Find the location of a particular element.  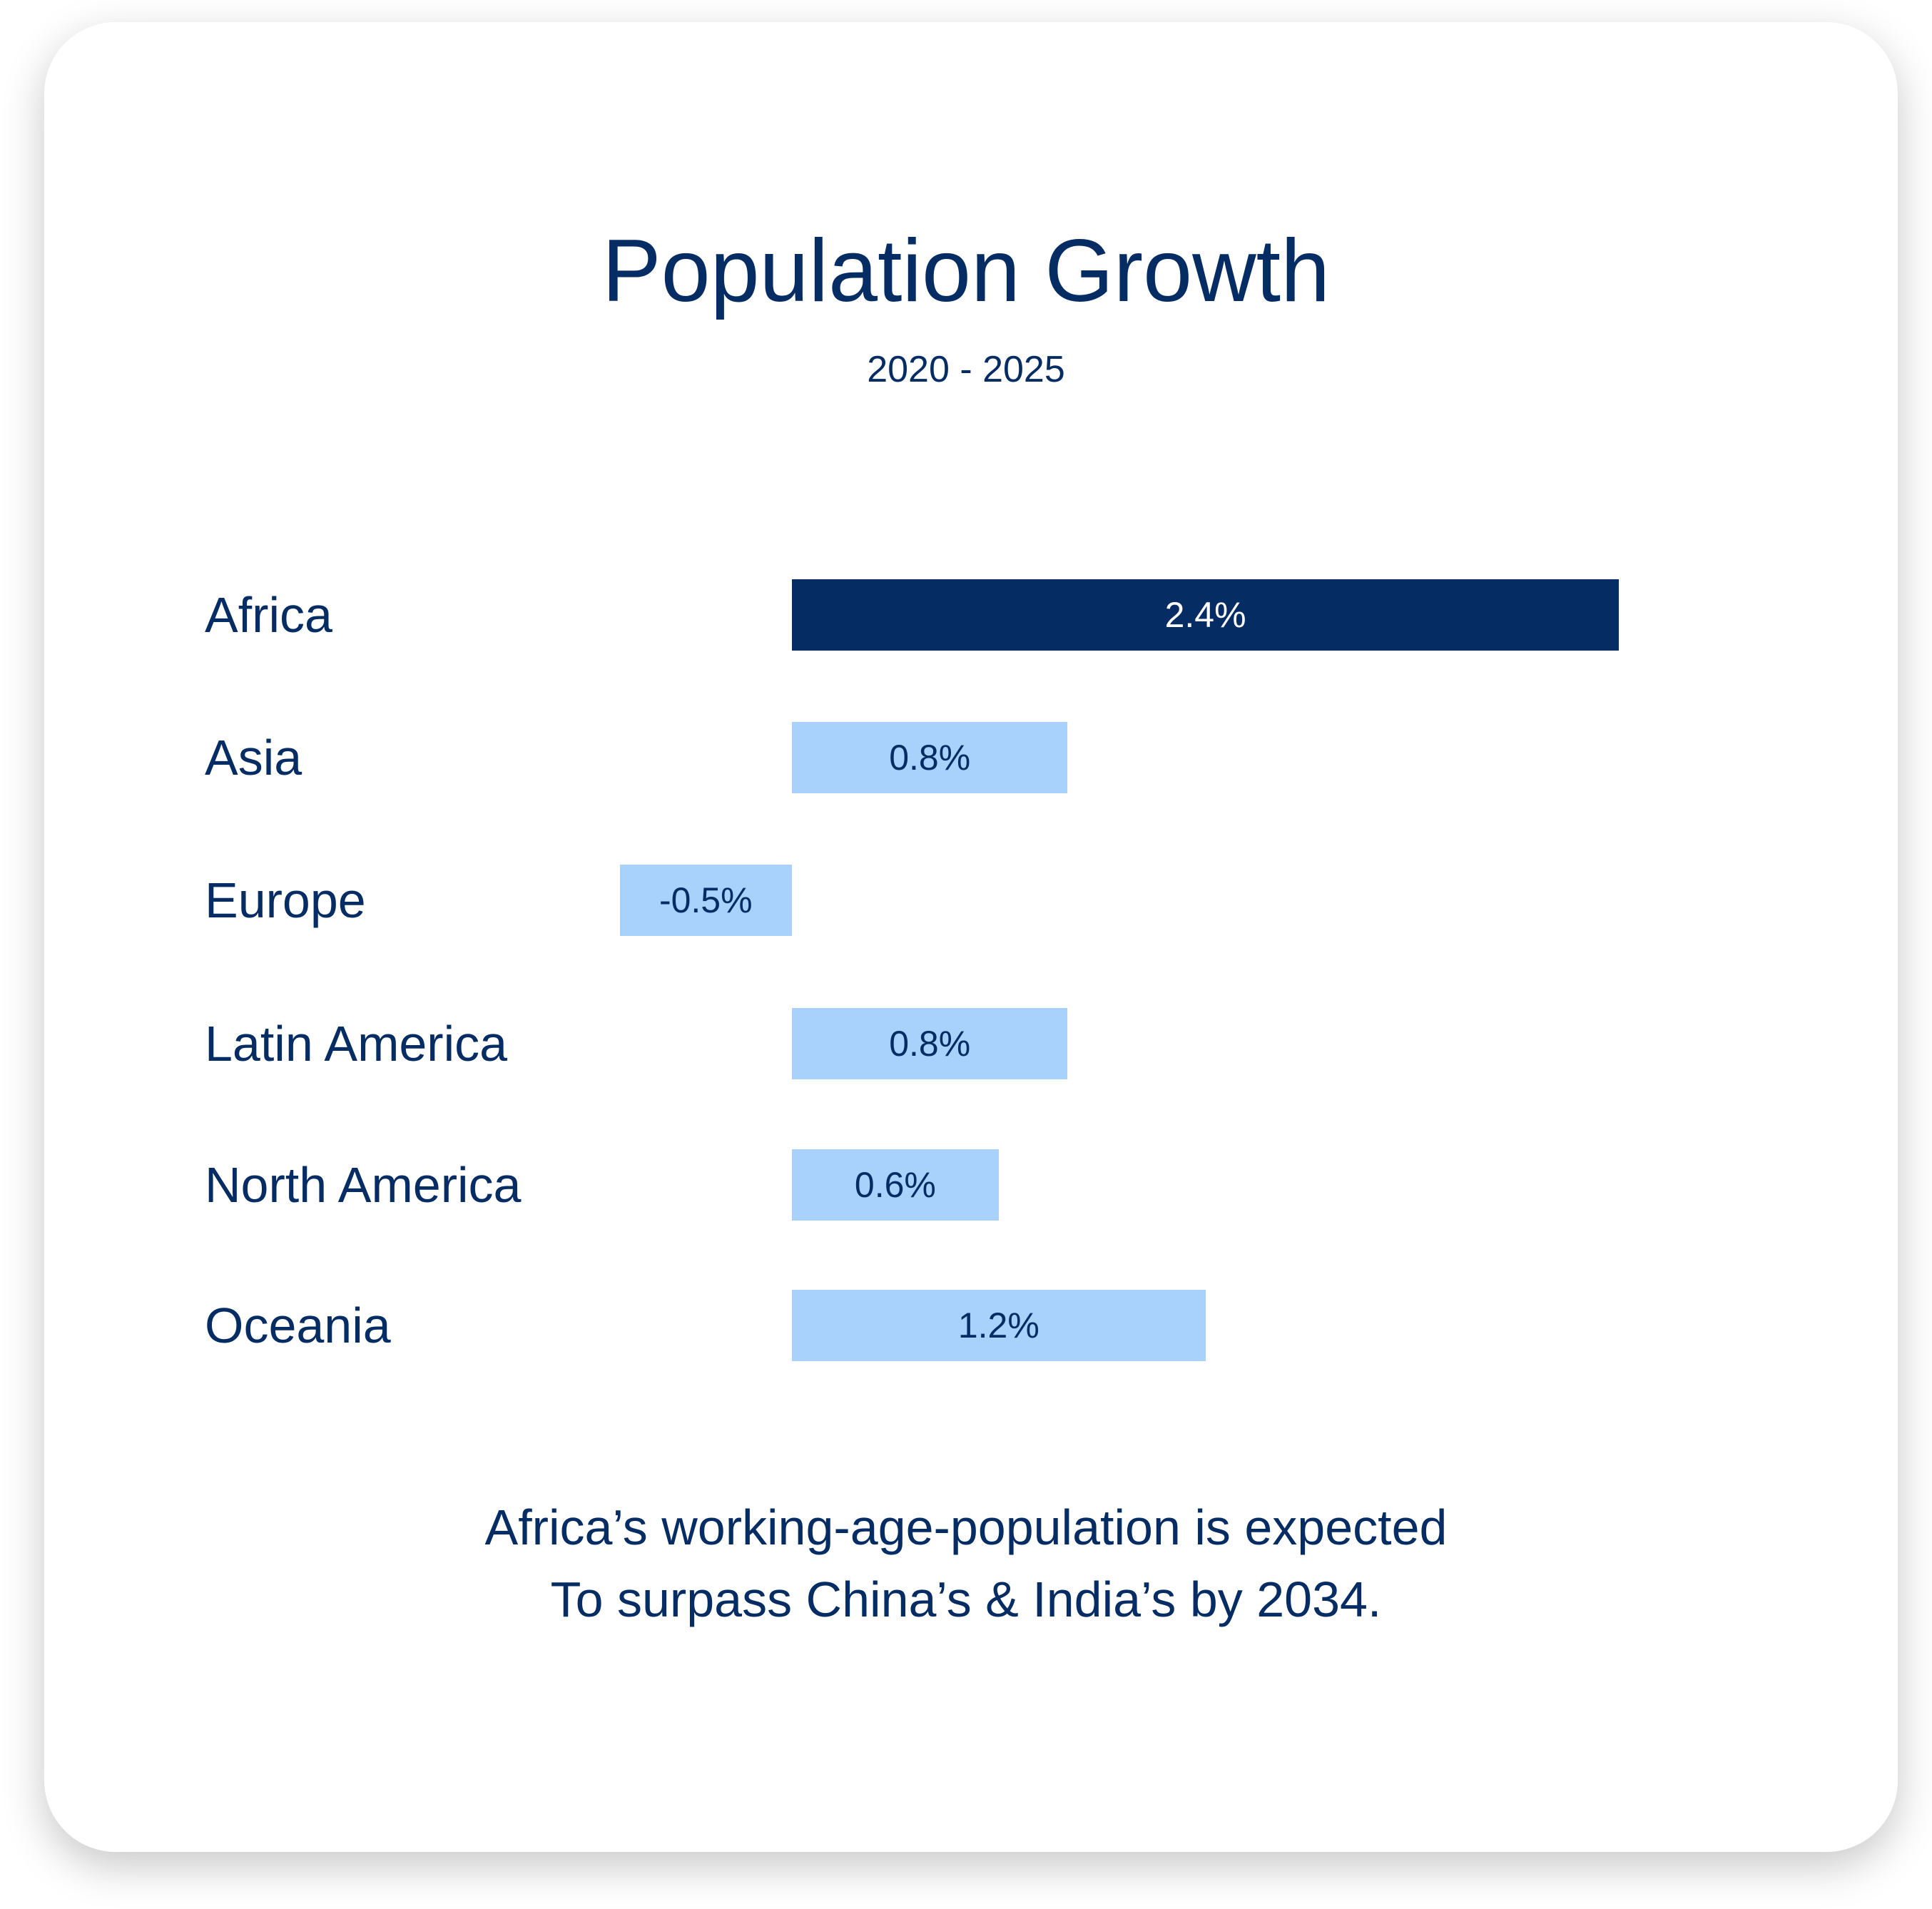

chart-title: Population Growth is located at coordinates (966, 271).